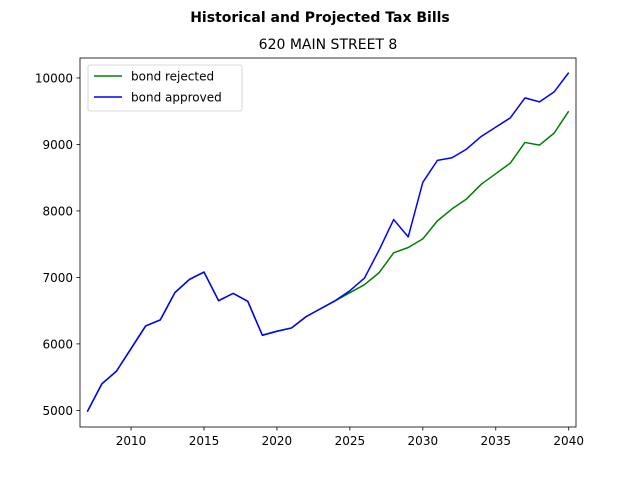 This screenshot has height=480, width=640. What do you see at coordinates (320, 18) in the screenshot?
I see `chart-title: Historical and Projected Tax Bills` at bounding box center [320, 18].